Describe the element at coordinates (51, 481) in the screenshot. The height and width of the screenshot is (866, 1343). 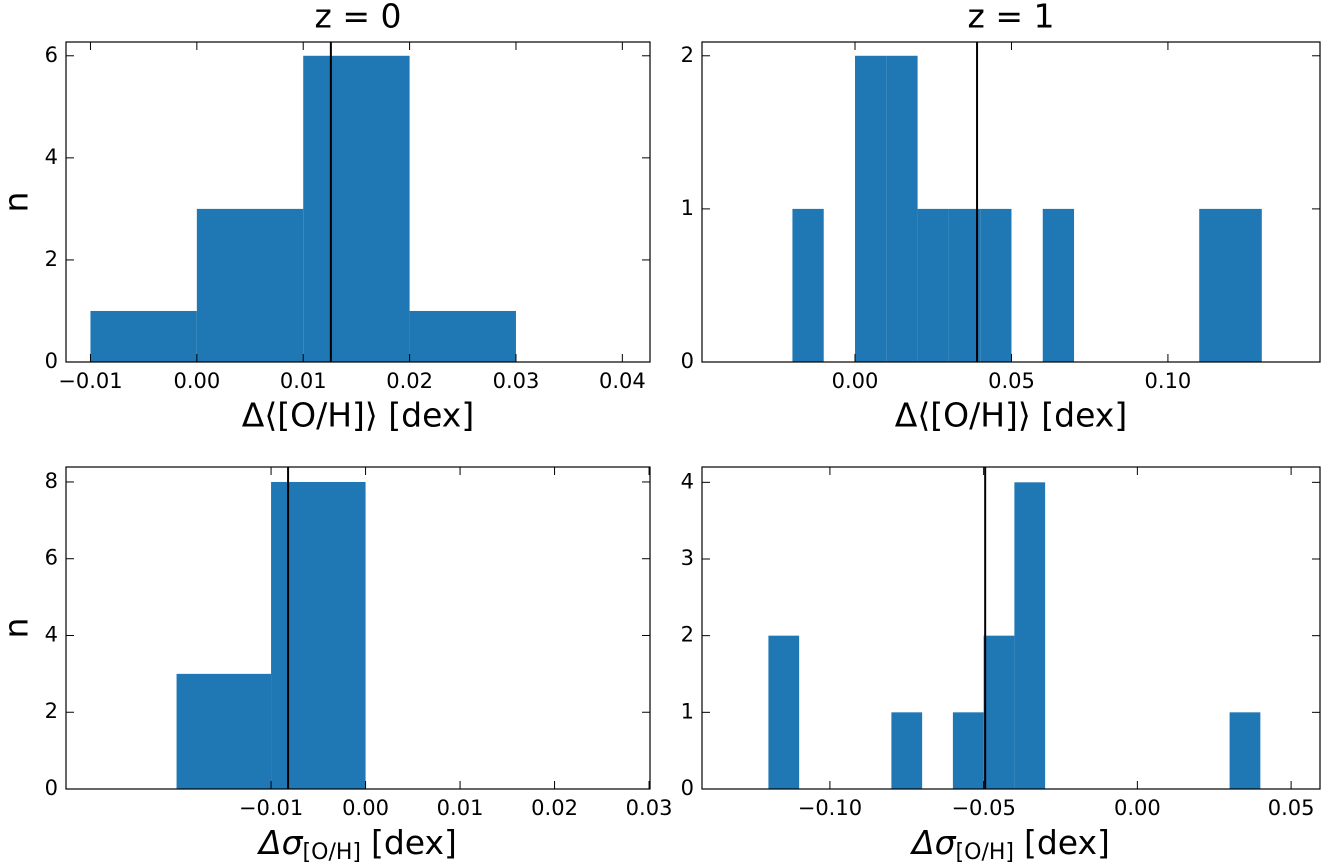
I see `y-tick-label: 8` at that location.